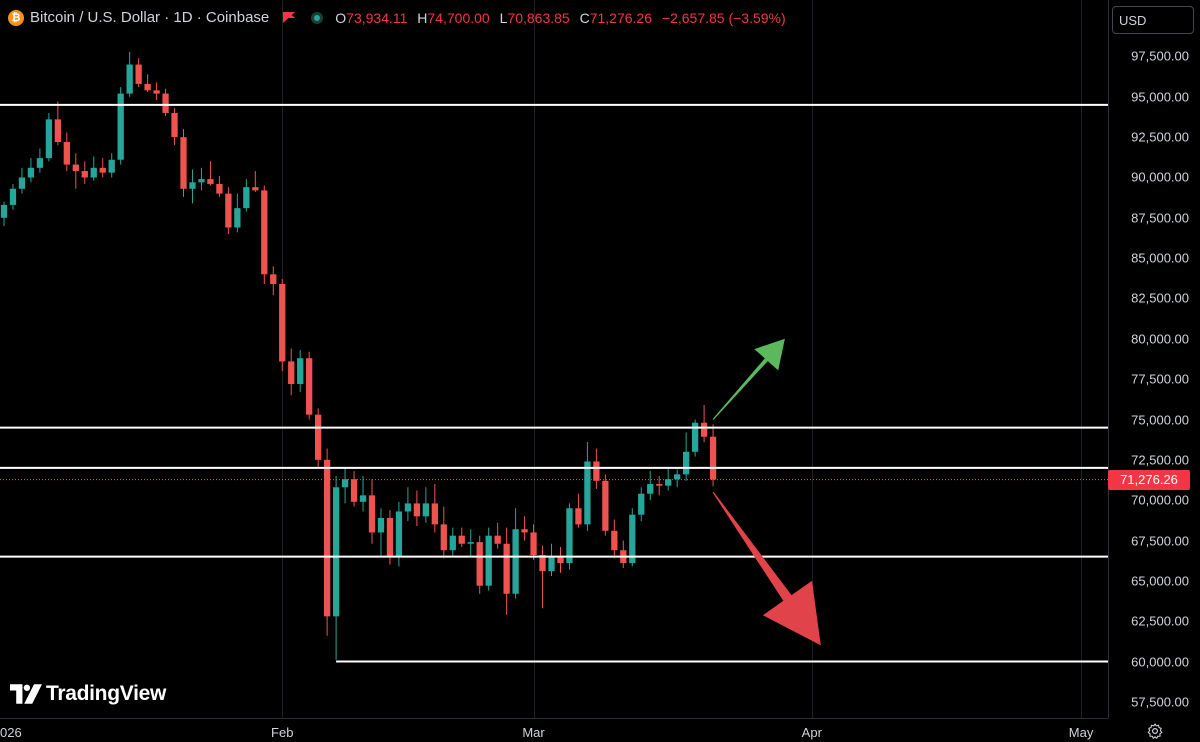 This screenshot has height=742, width=1200. I want to click on open-key: O, so click(341, 17).